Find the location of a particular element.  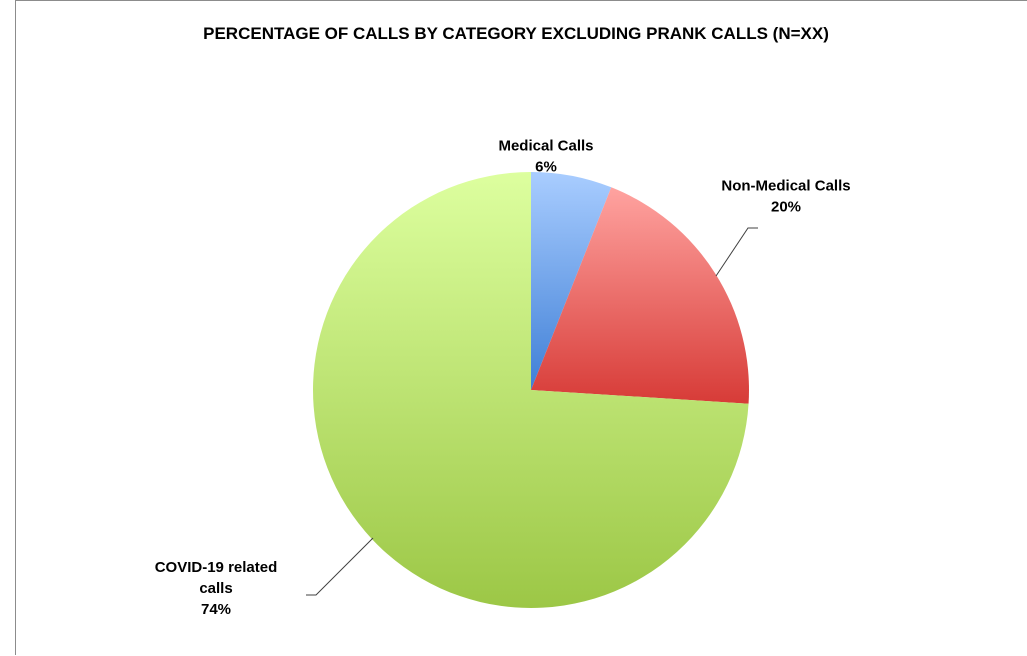

data-label-name: COVID-19 related is located at coordinates (216, 567).